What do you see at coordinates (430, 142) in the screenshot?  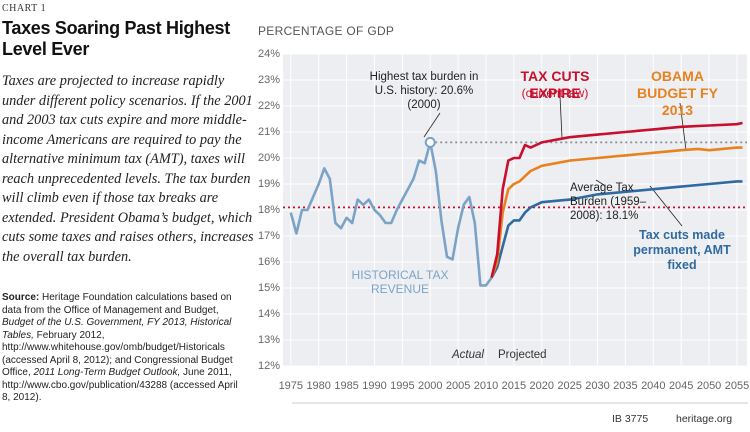 I see `max-marker` at bounding box center [430, 142].